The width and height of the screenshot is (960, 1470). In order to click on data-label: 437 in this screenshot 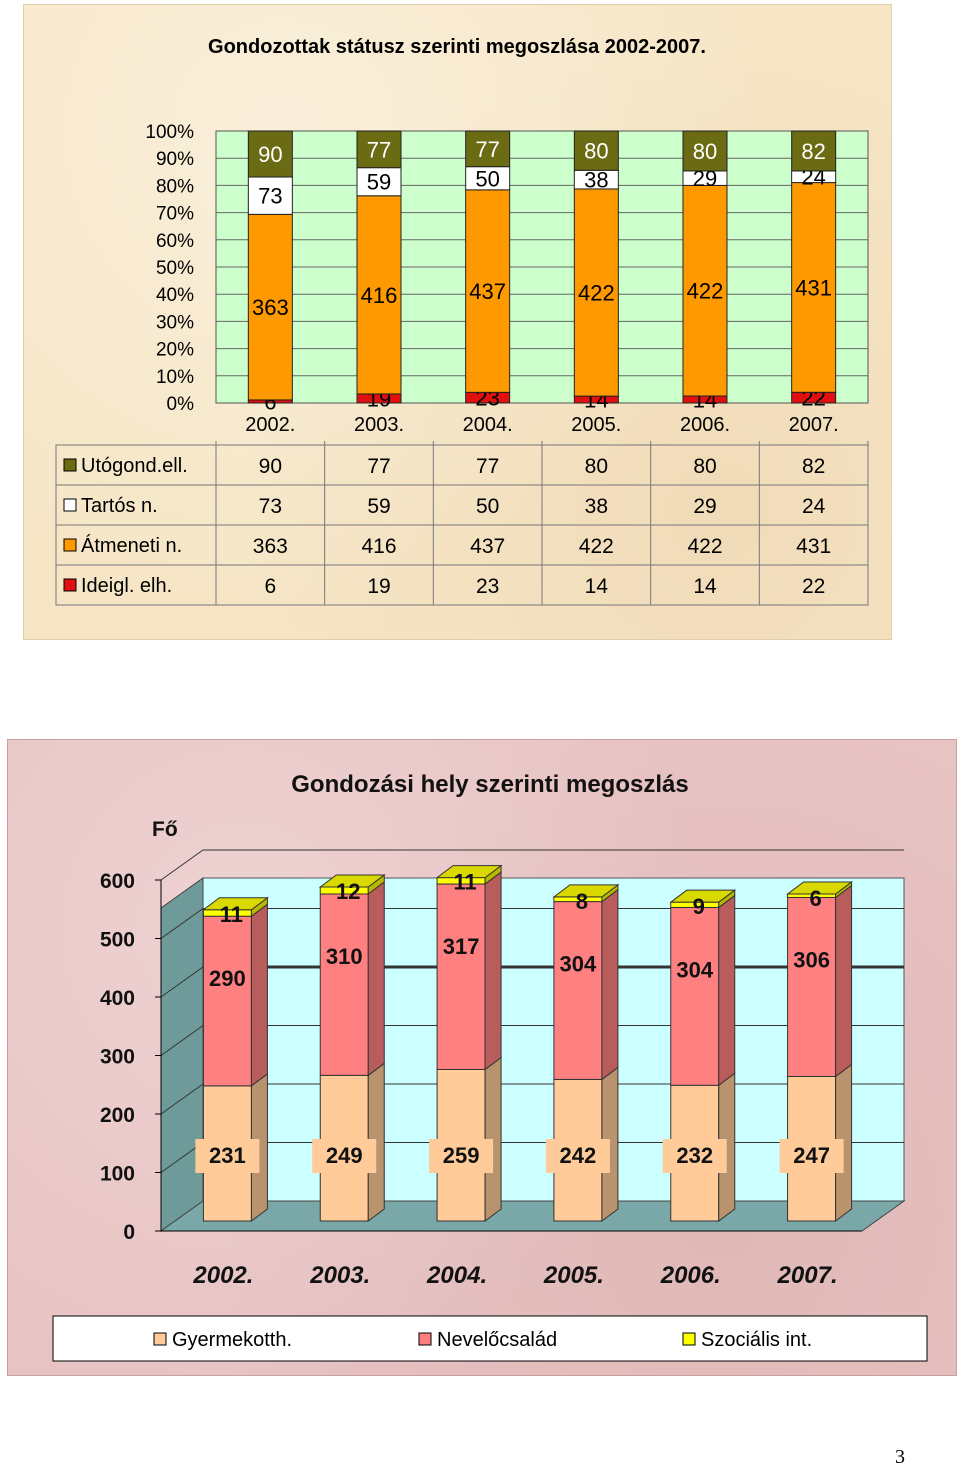, I will do `click(487, 291)`.